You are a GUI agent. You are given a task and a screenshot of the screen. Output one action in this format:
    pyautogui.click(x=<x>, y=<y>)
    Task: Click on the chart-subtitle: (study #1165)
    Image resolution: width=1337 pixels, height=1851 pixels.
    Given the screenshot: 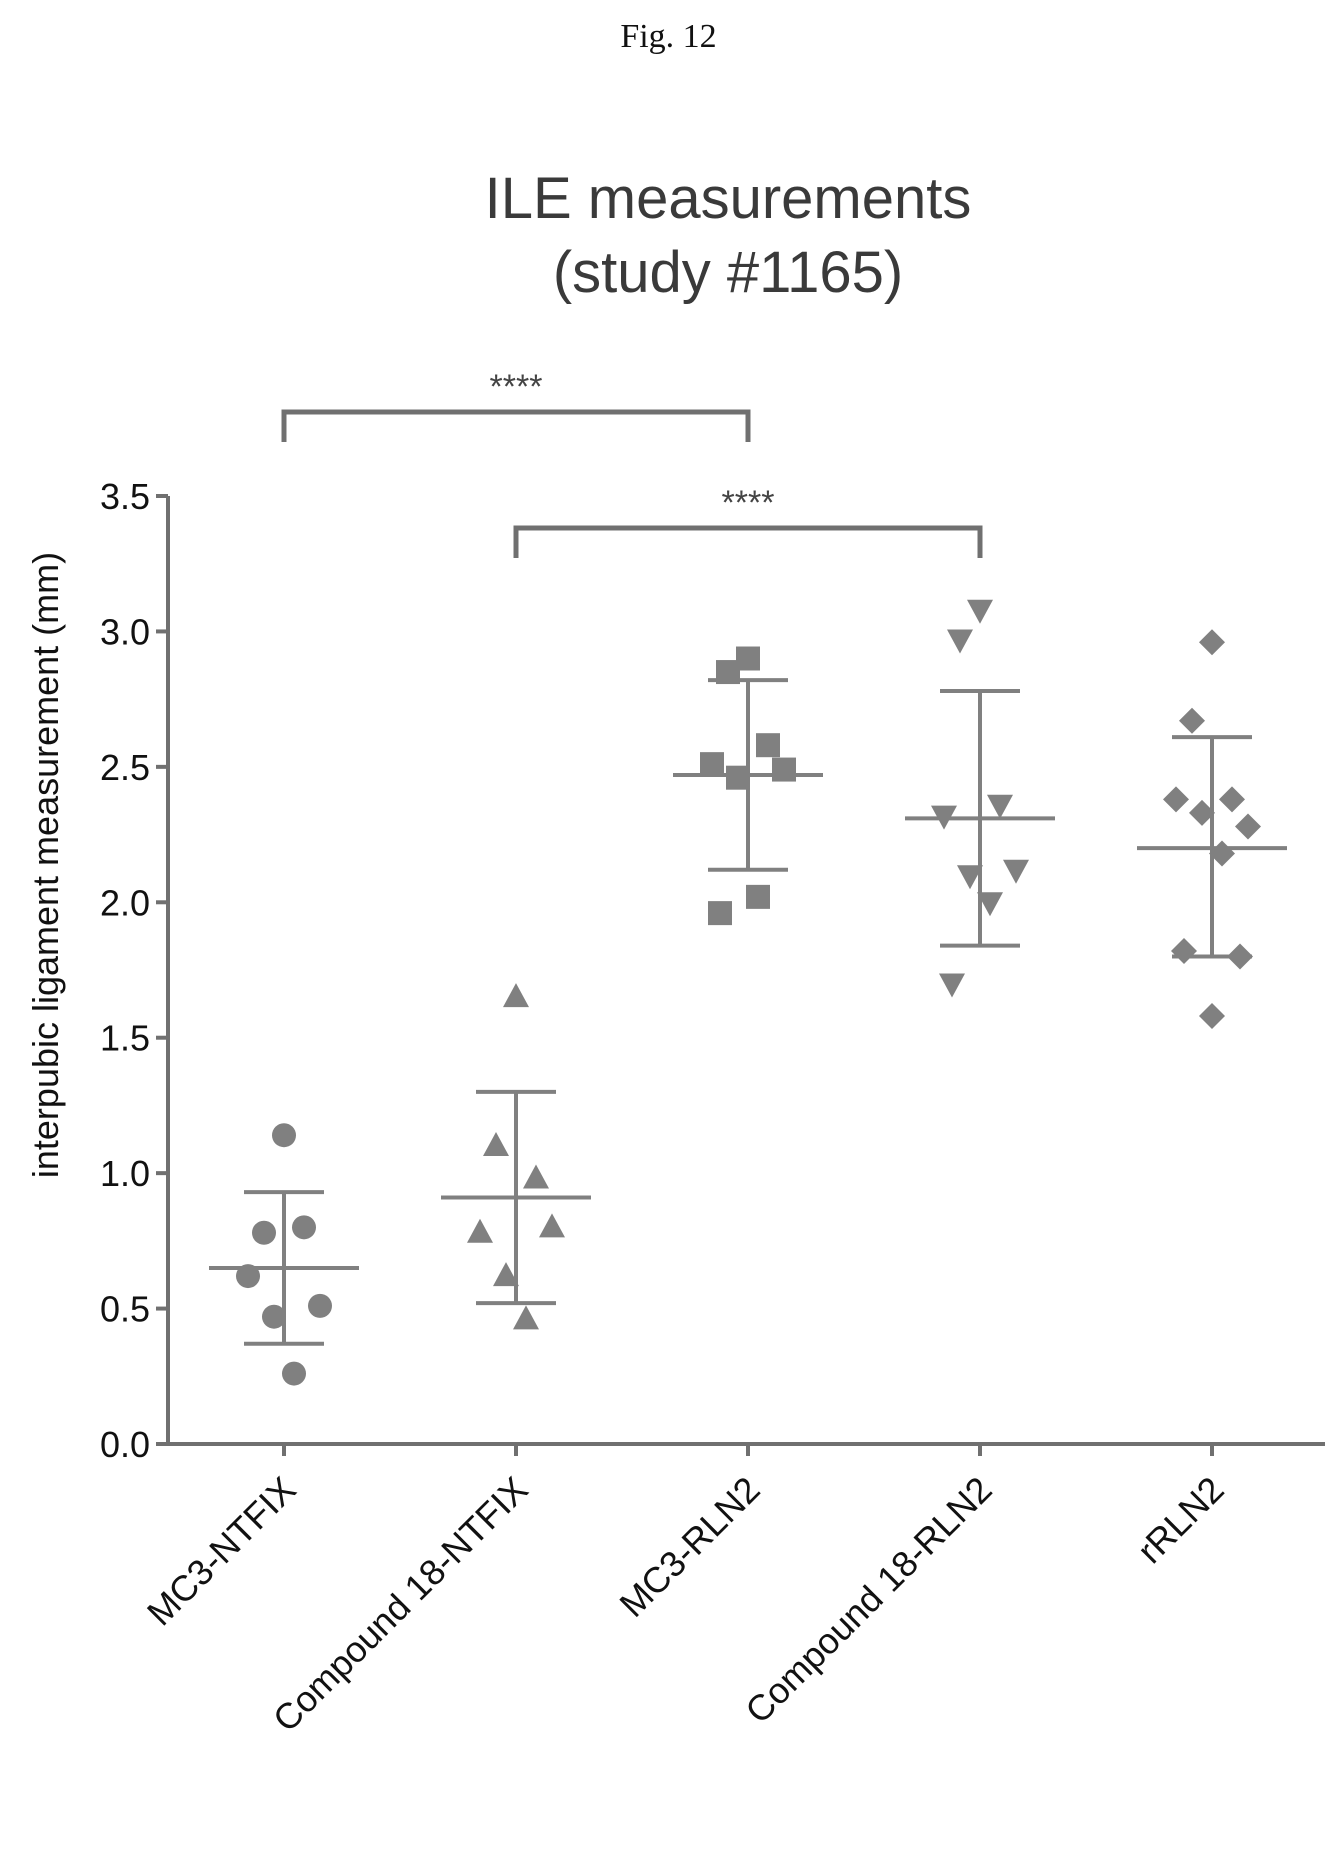 What is the action you would take?
    pyautogui.click(x=728, y=272)
    